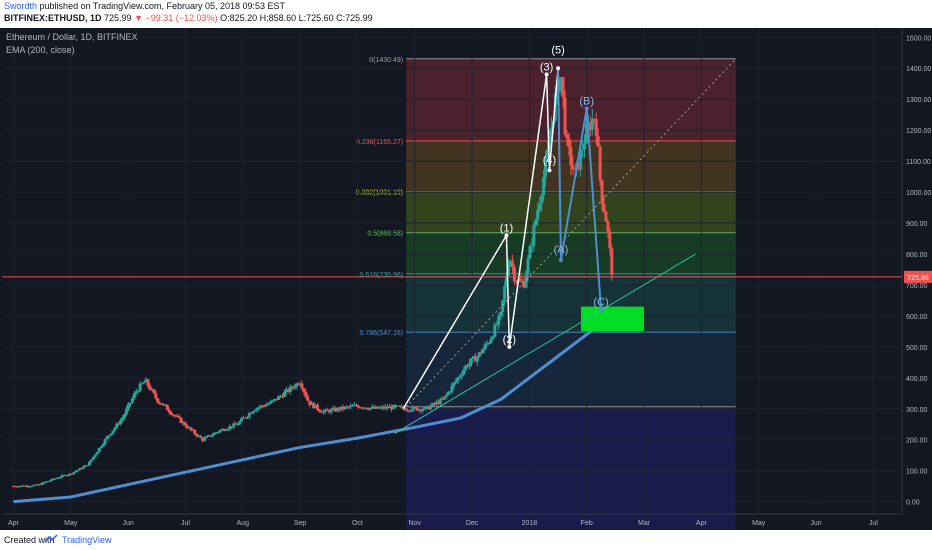  What do you see at coordinates (87, 540) in the screenshot?
I see `tradingview-brand: TradingView` at bounding box center [87, 540].